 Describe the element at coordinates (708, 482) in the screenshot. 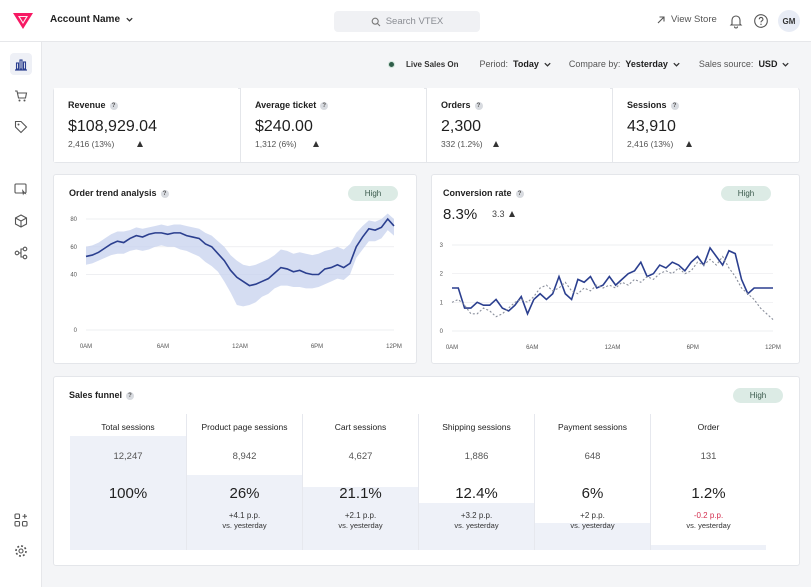

I see `funnel-column: Order 131 1.2% -0.2 p.p. vs. yesterday` at that location.